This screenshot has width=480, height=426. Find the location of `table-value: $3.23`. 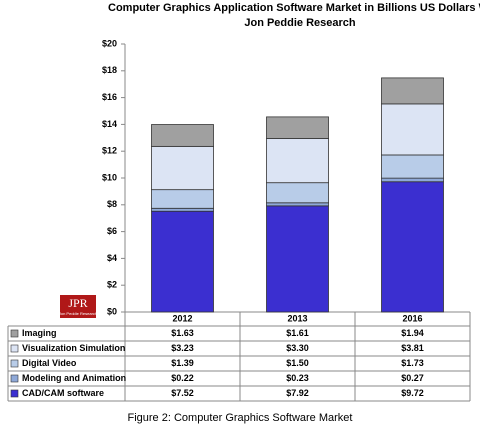

table-value: $3.23 is located at coordinates (182, 348).